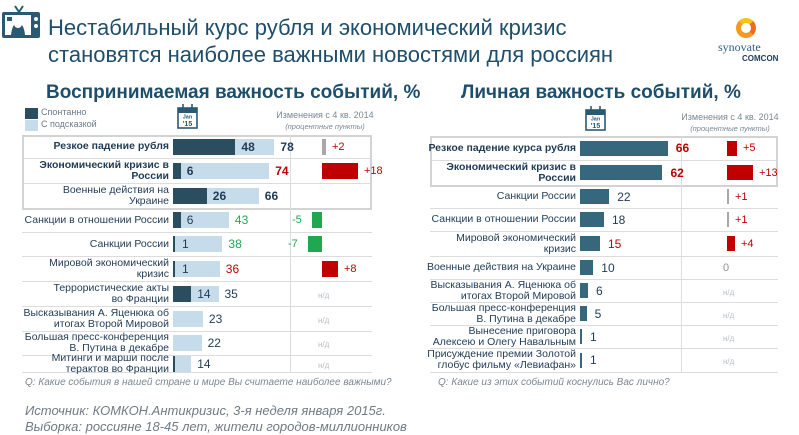  Describe the element at coordinates (115, 189) in the screenshot. I see `category-label-line: Военные действия на` at that location.